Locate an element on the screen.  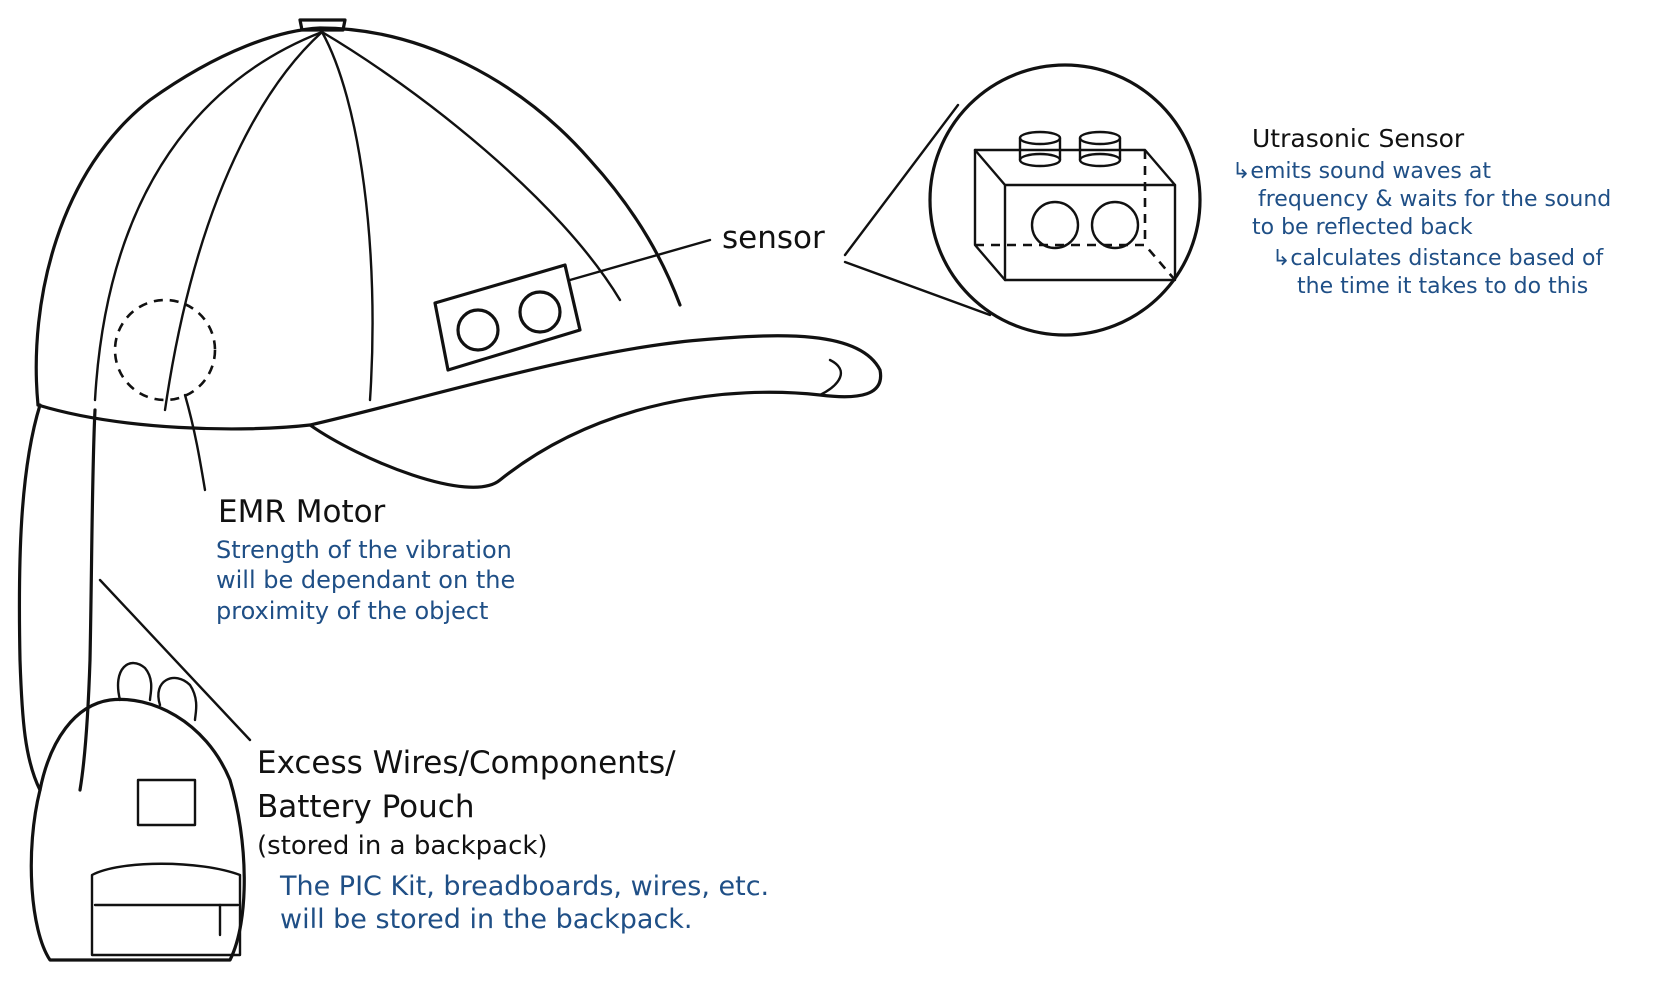
ultrasonic-line-2: frequency & waits for the sound is located at coordinates (1435, 199).